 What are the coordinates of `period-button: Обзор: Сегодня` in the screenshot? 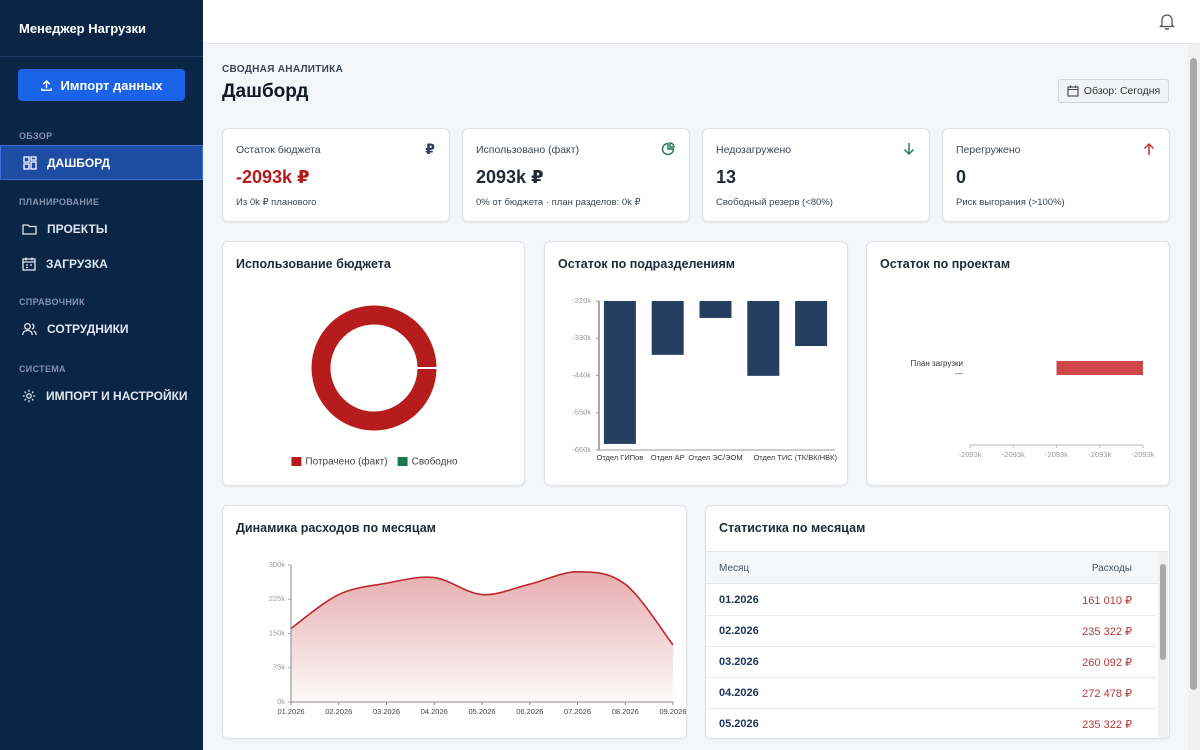 It's located at (1113, 91).